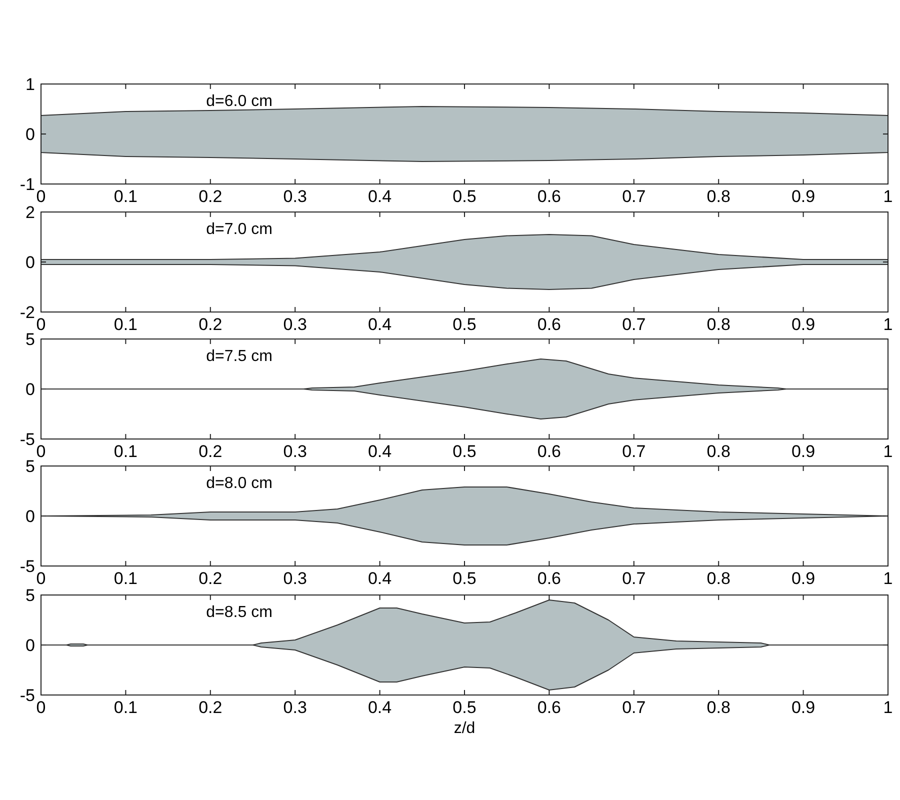 Image resolution: width=900 pixels, height=800 pixels. What do you see at coordinates (27, 184) in the screenshot?
I see `y-tick-label: -1` at bounding box center [27, 184].